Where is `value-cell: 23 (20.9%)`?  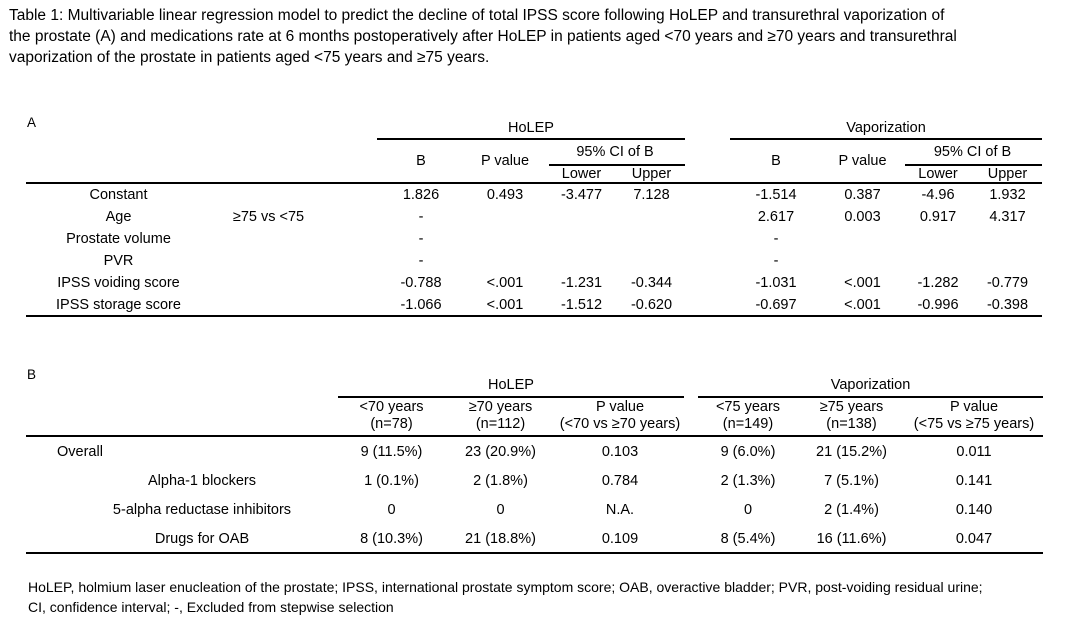 value-cell: 23 (20.9%) is located at coordinates (500, 451).